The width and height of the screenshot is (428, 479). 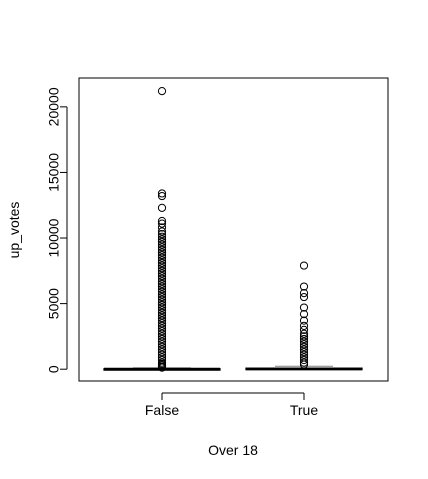 I want to click on y-tick-label: 0, so click(x=54, y=369).